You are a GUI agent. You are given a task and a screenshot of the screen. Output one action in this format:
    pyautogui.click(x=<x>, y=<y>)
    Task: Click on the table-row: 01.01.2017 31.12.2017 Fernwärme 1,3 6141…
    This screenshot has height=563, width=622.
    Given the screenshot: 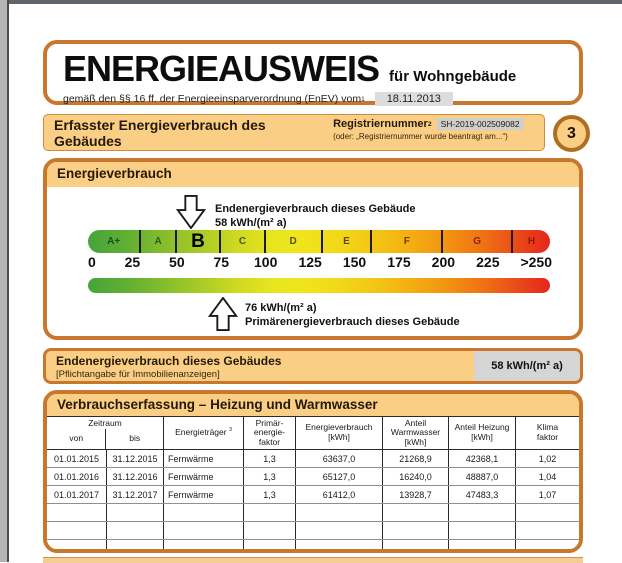 What is the action you would take?
    pyautogui.click(x=313, y=495)
    